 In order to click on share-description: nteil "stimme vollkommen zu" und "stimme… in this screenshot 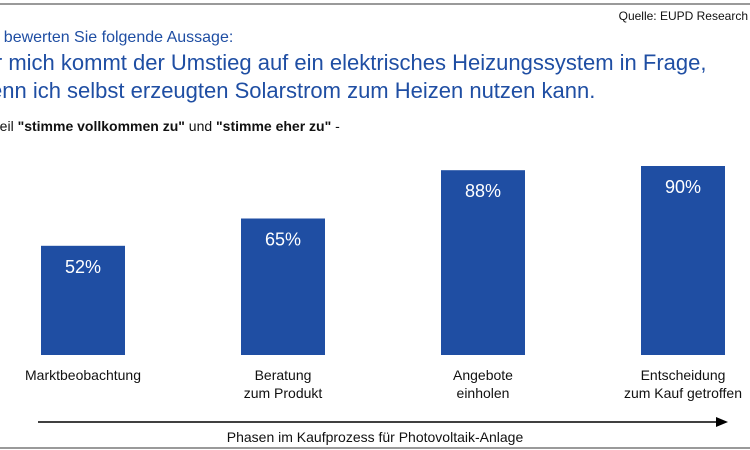, I will do `click(170, 126)`.